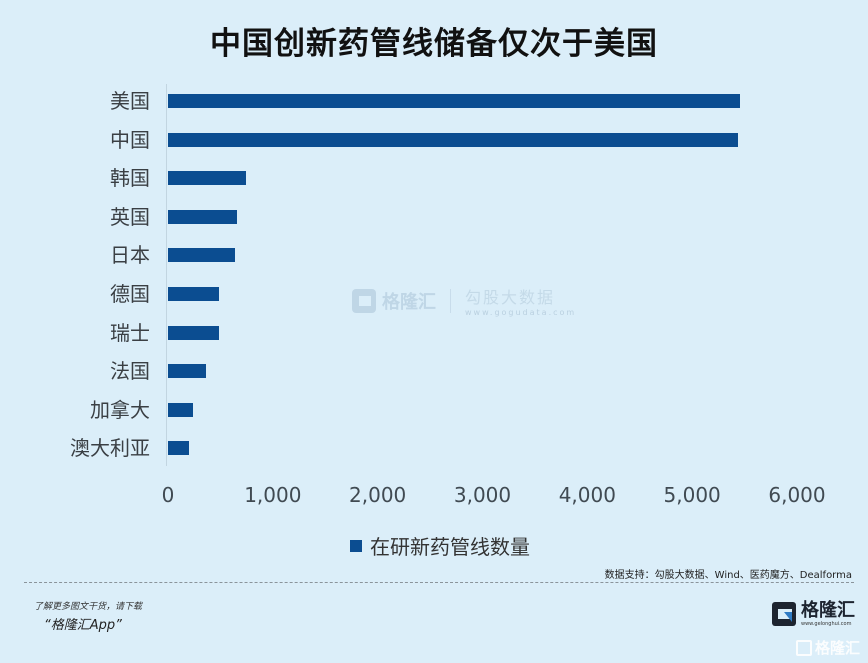 Image resolution: width=868 pixels, height=663 pixels. I want to click on category-label: 英国, so click(130, 216).